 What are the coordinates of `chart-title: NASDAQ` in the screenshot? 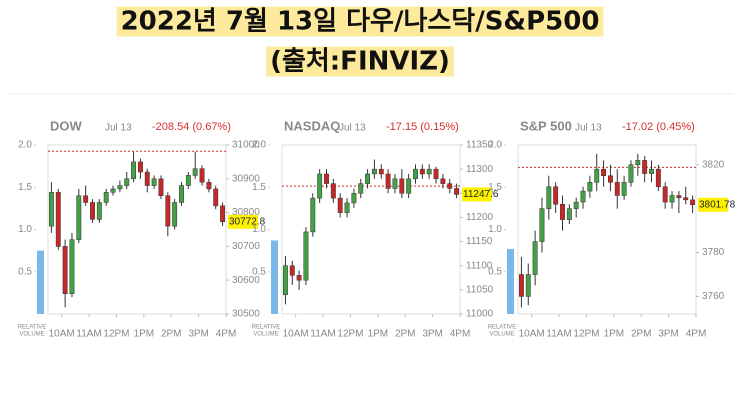 It's located at (312, 125).